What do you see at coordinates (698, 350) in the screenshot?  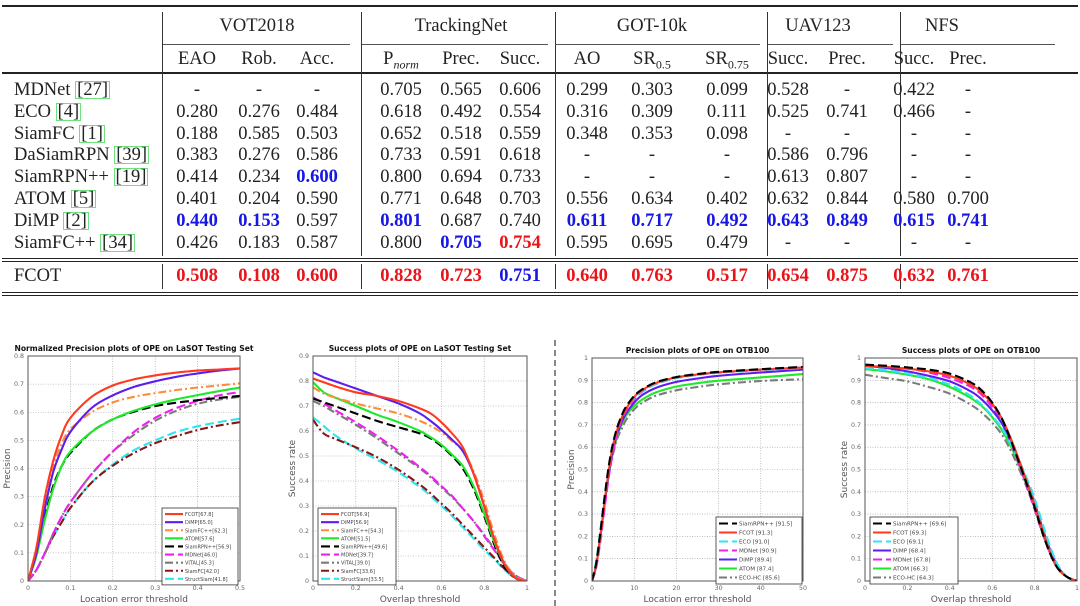 I see `chart-title: Precision plots of OPE on OTB100` at bounding box center [698, 350].